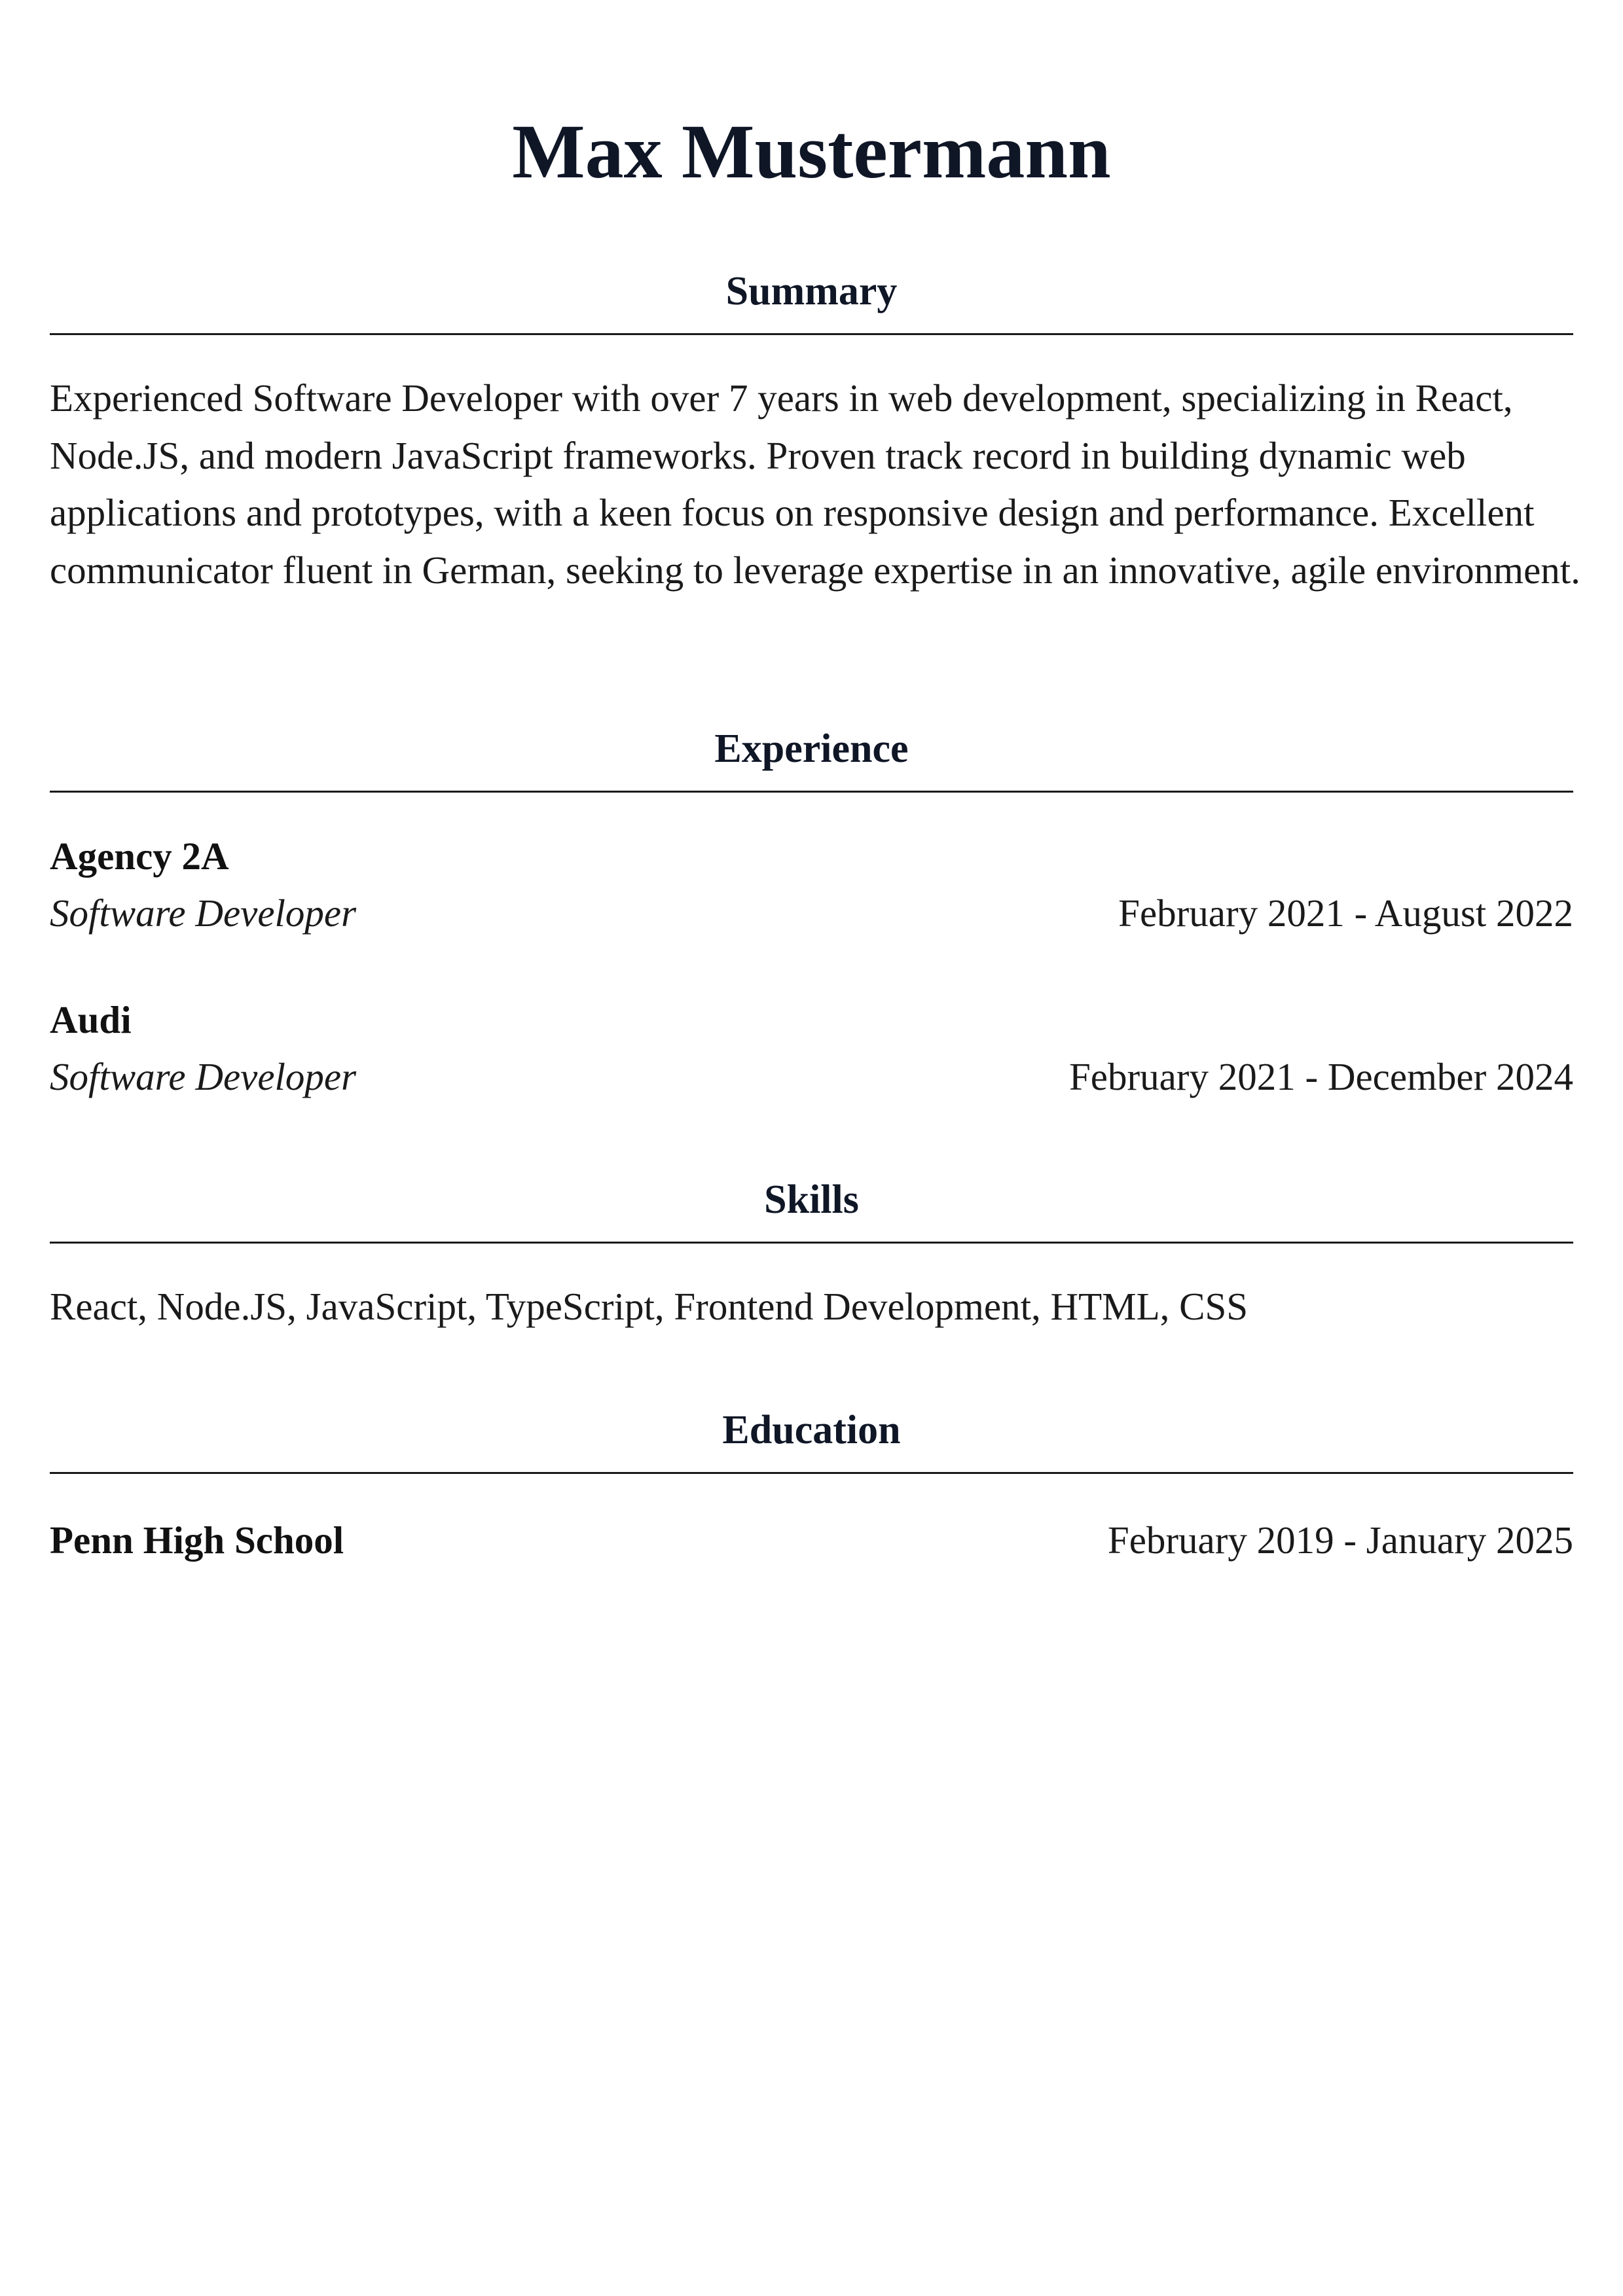 This screenshot has width=1623, height=2296. Describe the element at coordinates (811, 748) in the screenshot. I see `experience-heading: Experience` at that location.